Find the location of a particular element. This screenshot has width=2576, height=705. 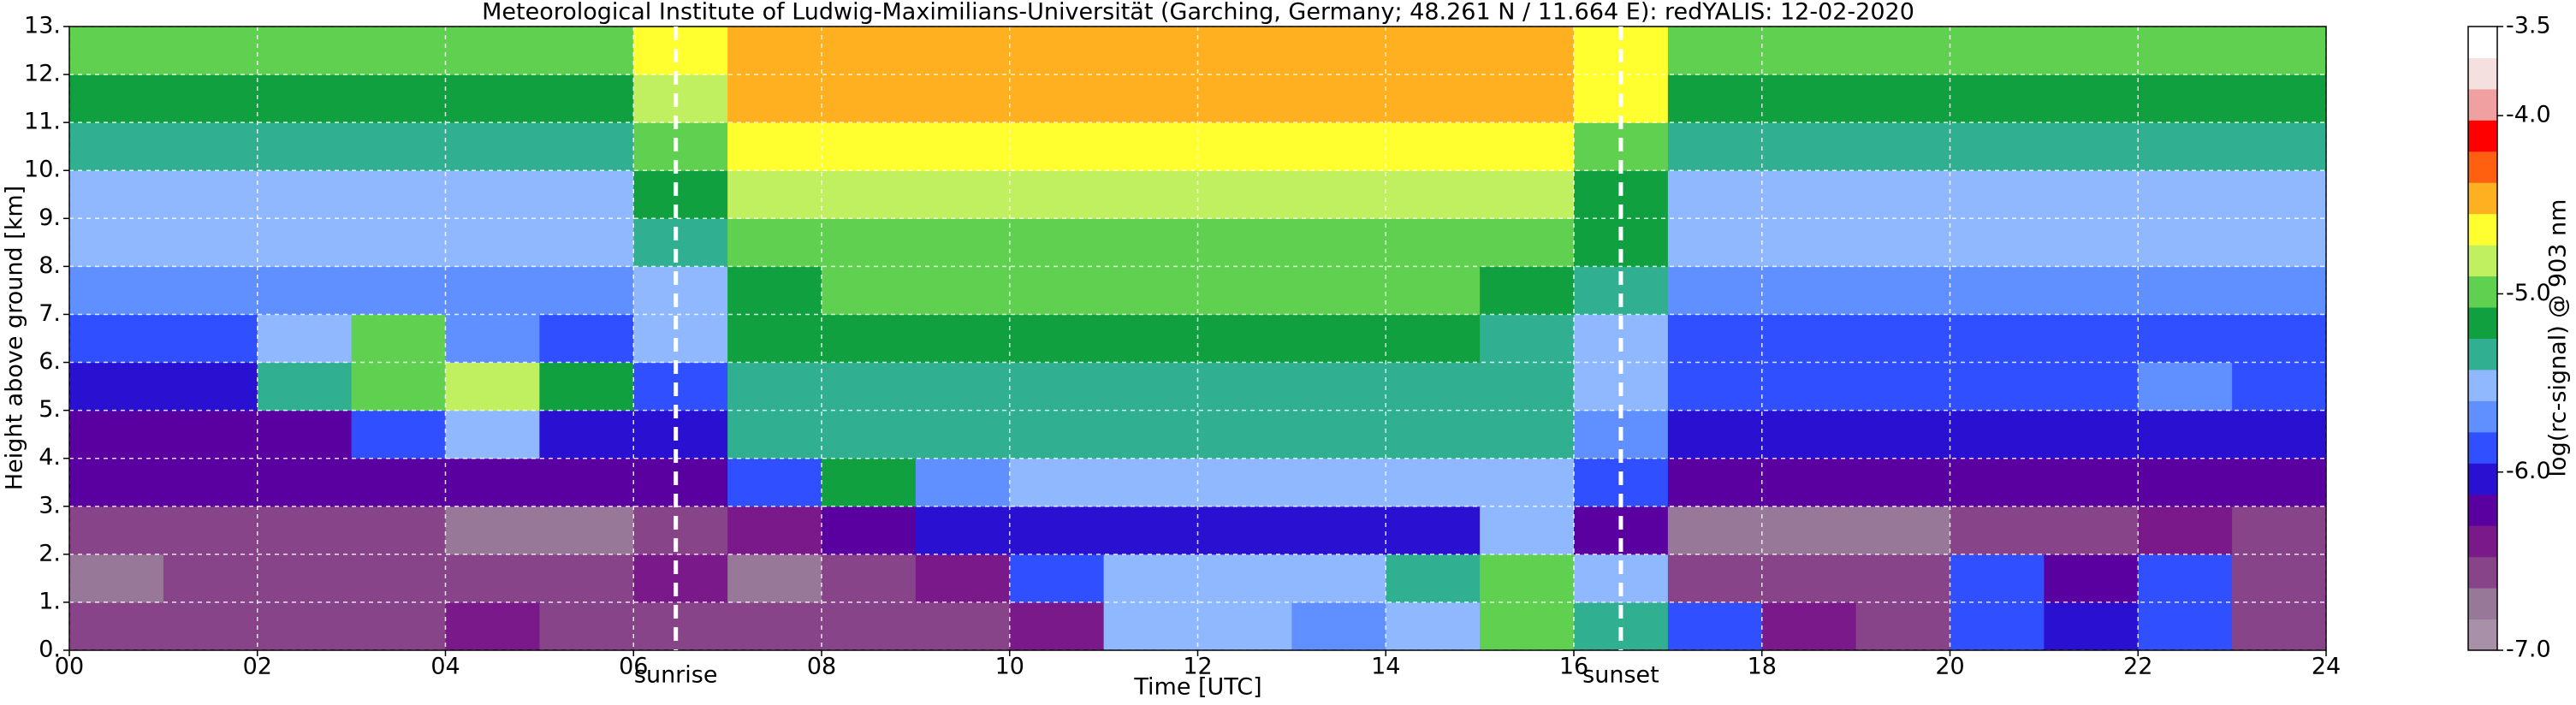

annotation-label: sunrise is located at coordinates (676, 675).